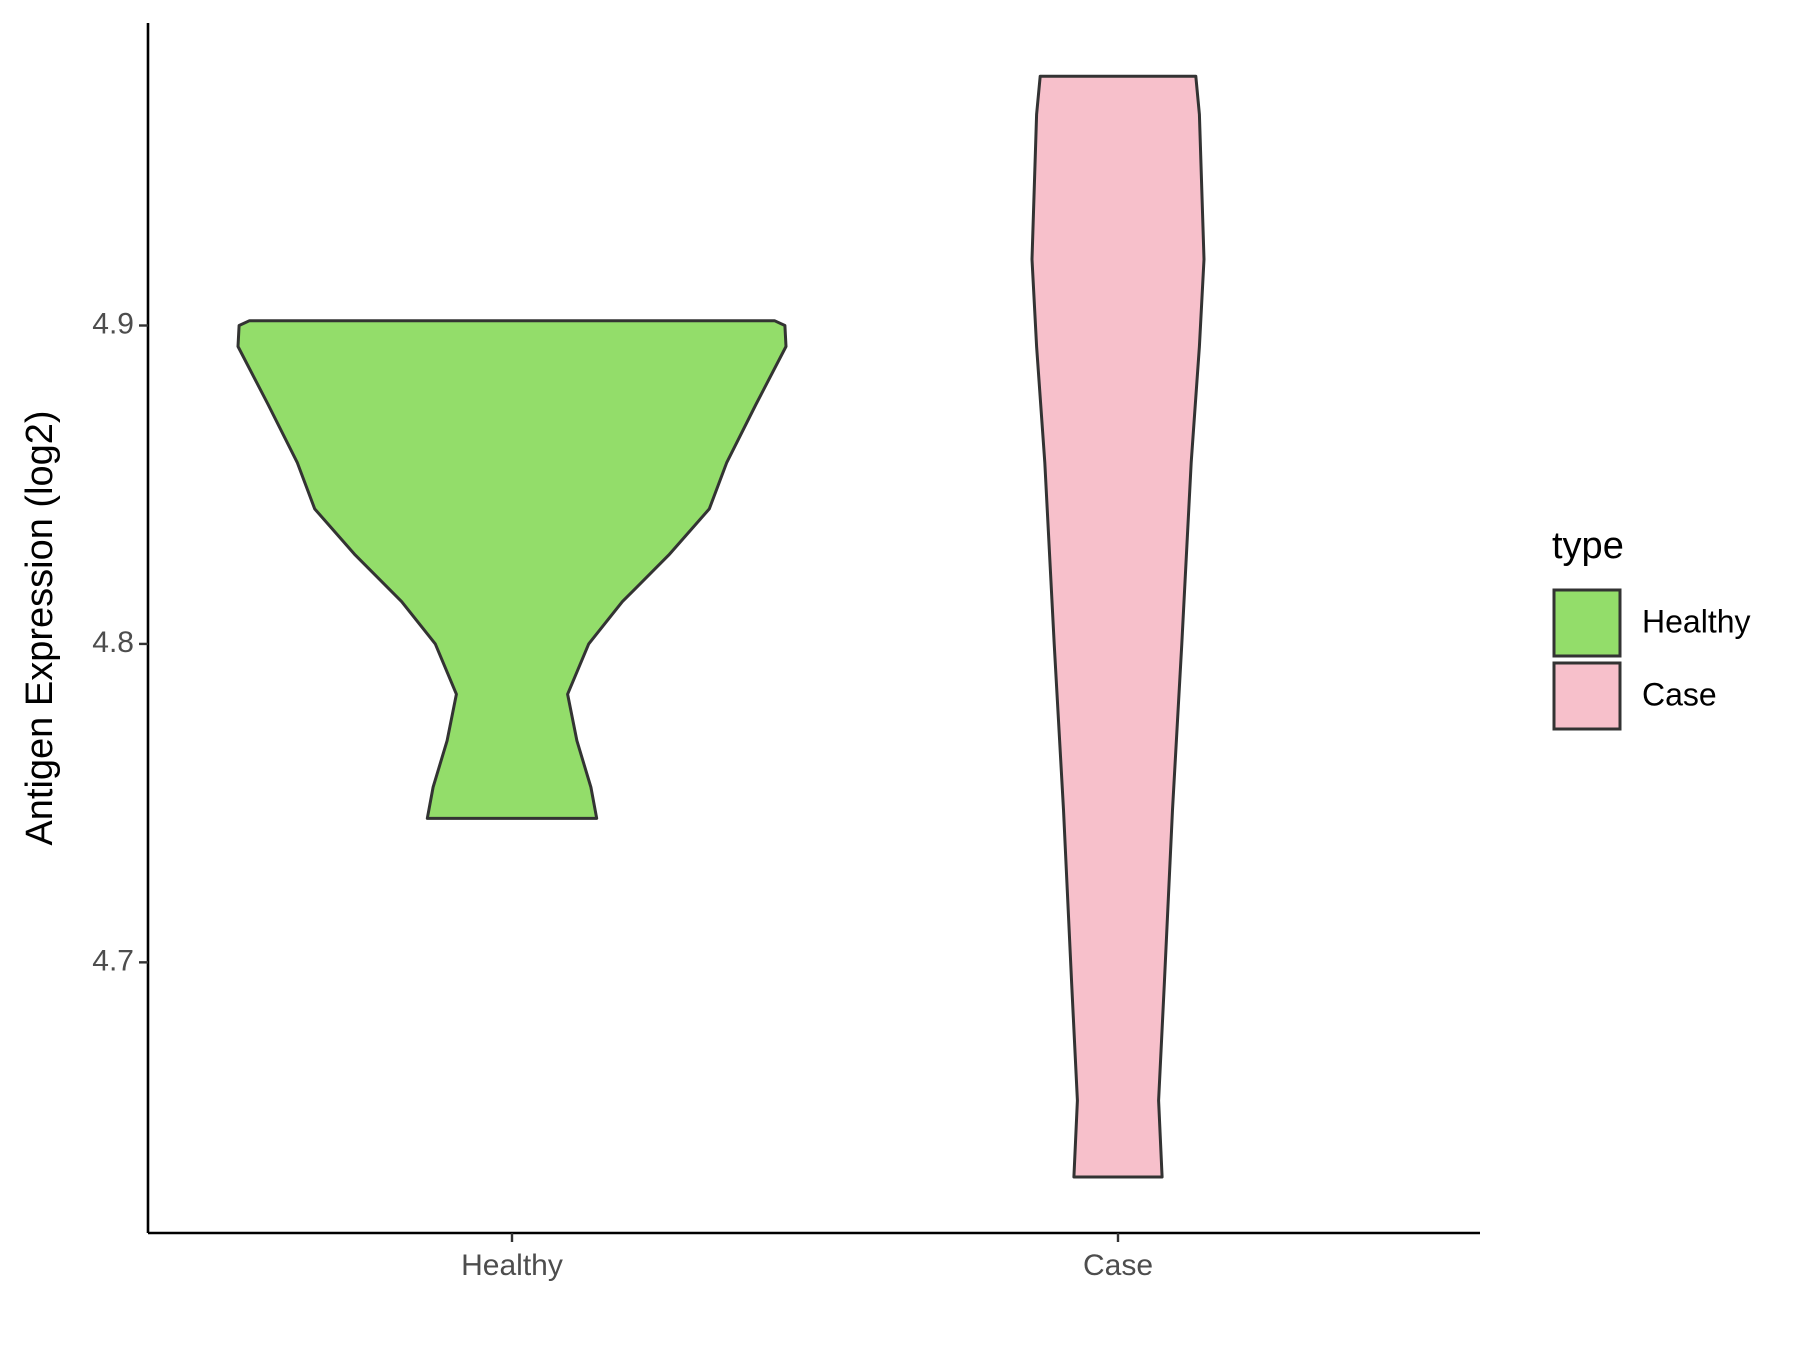  Describe the element at coordinates (113, 323) in the screenshot. I see `y-tick-label: 4.9` at that location.